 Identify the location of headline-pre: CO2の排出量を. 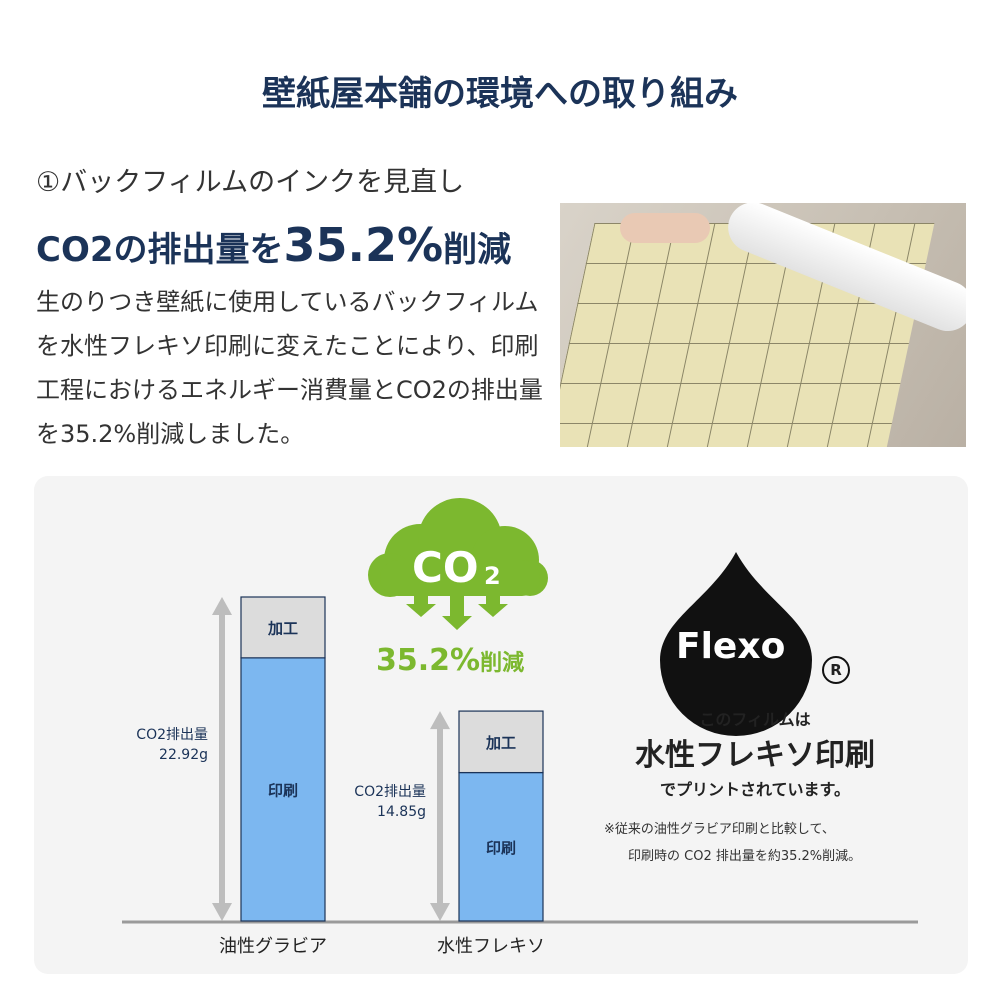
(160, 250).